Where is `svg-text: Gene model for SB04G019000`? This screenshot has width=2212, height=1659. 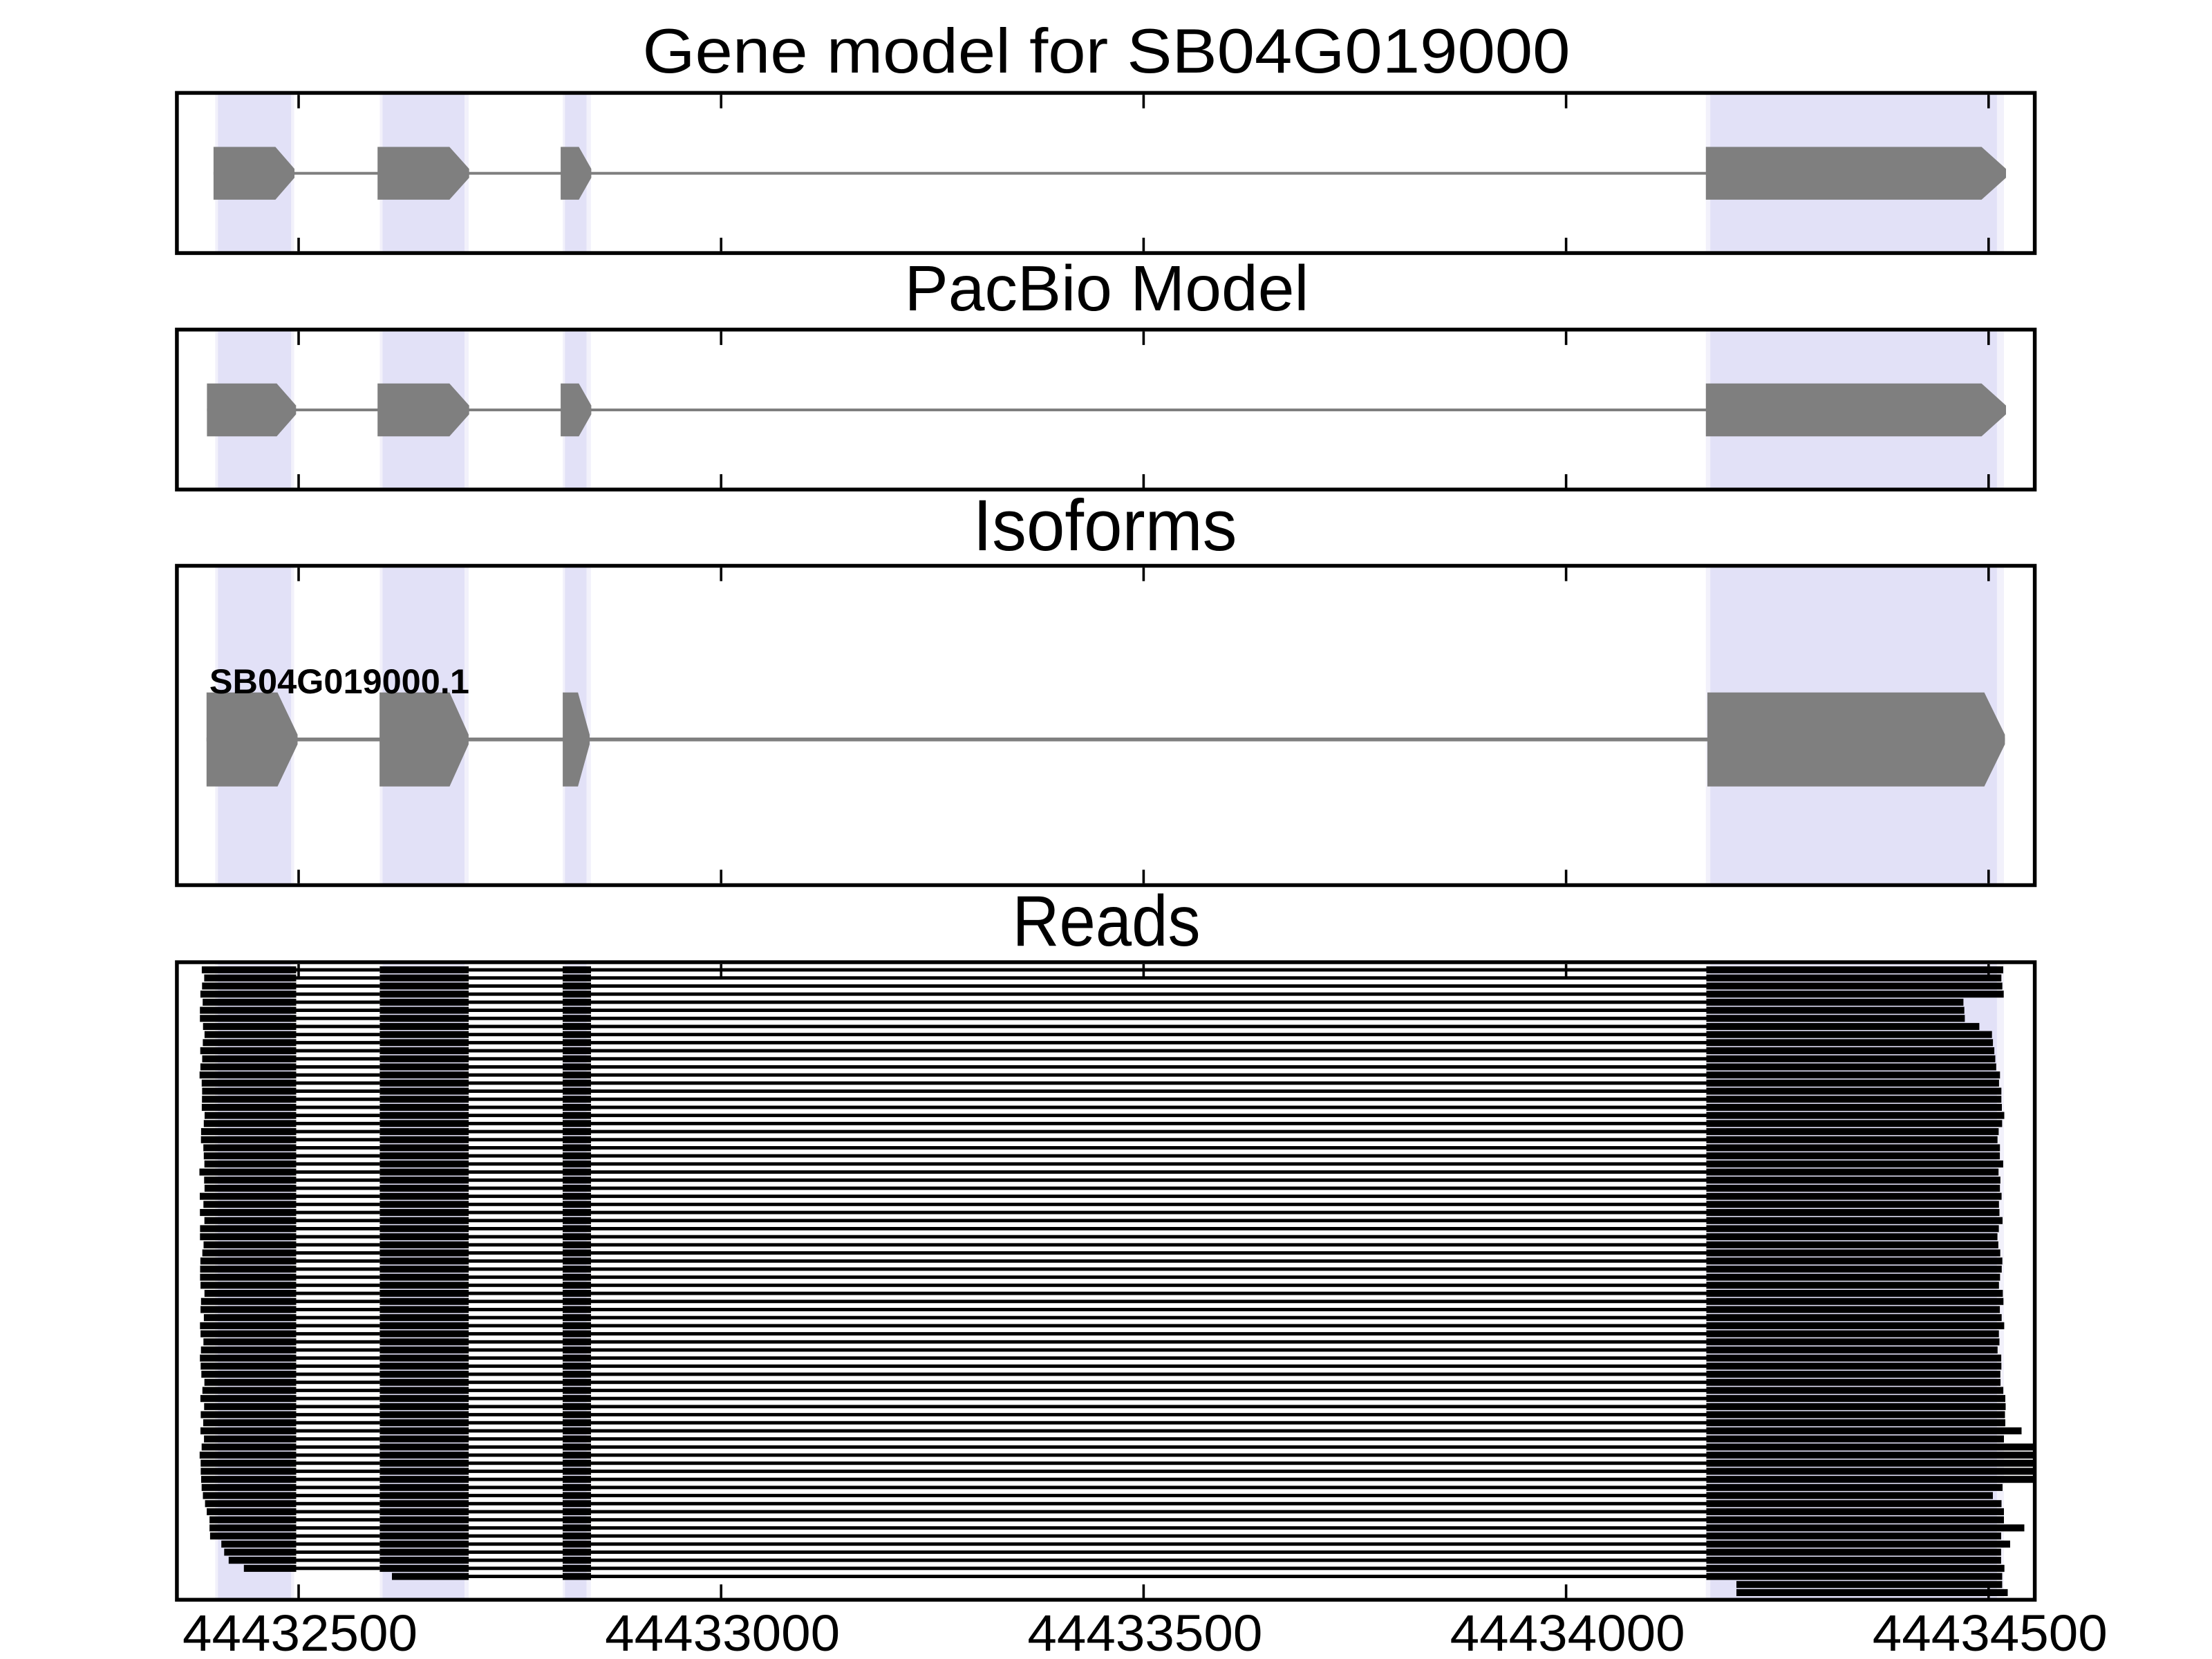 svg-text: Gene model for SB04G019000 is located at coordinates (1107, 51).